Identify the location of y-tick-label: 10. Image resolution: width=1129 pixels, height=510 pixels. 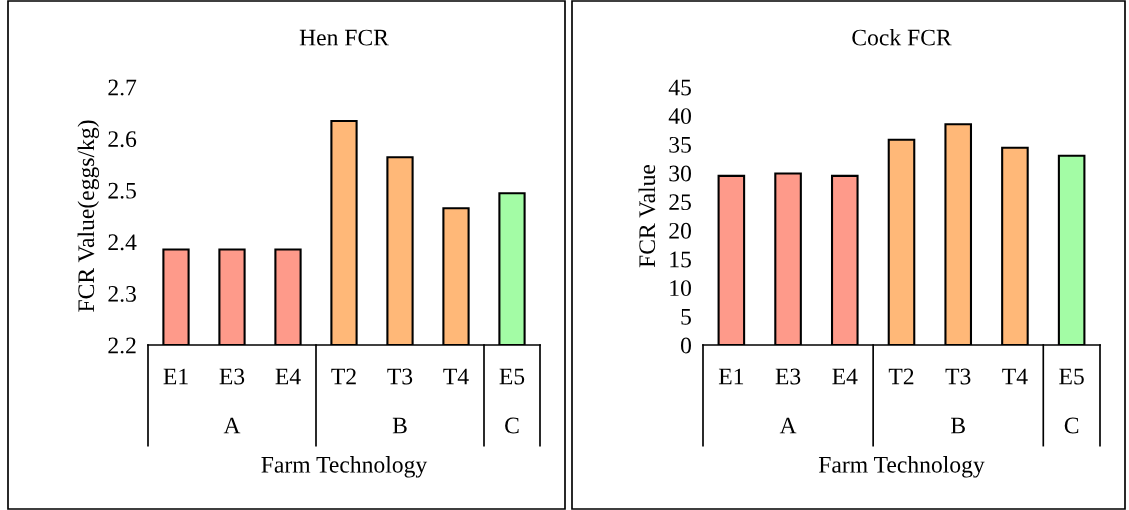
(680, 288).